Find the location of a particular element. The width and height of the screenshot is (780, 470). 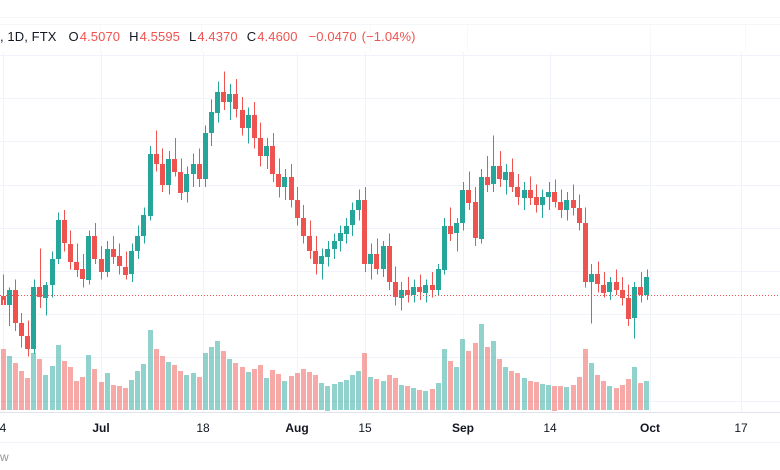

time-axis: 4 Jul 18 Aug 15 Sep 14 Oct 17 is located at coordinates (390, 427).